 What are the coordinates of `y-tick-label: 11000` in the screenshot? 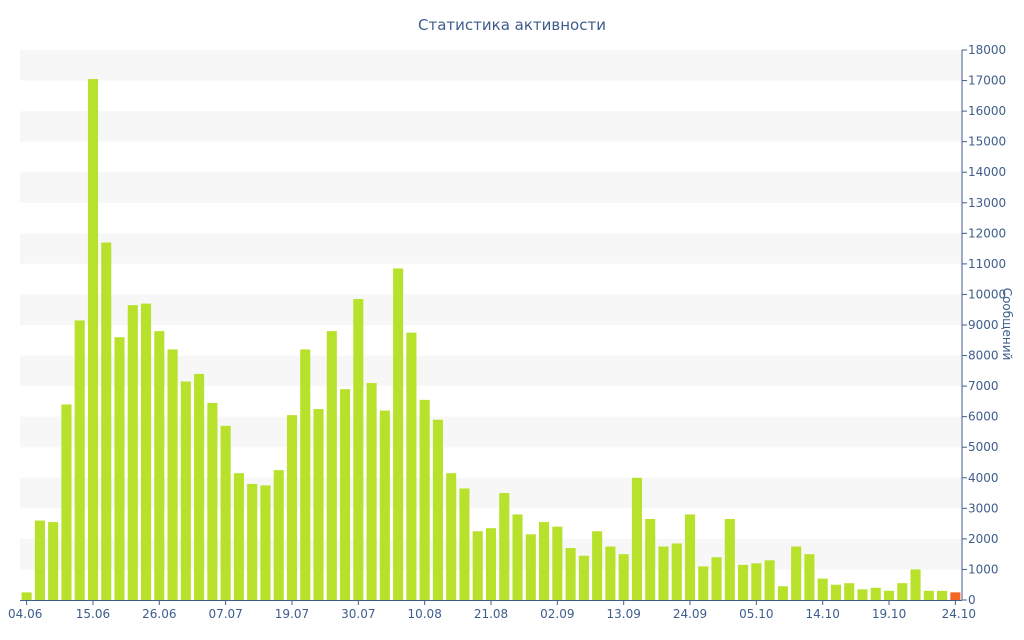 It's located at (987, 264).